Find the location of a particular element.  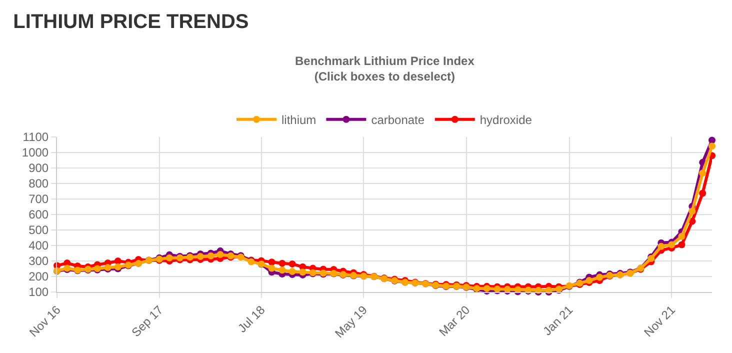

y-tick-label: 100 is located at coordinates (38, 292).